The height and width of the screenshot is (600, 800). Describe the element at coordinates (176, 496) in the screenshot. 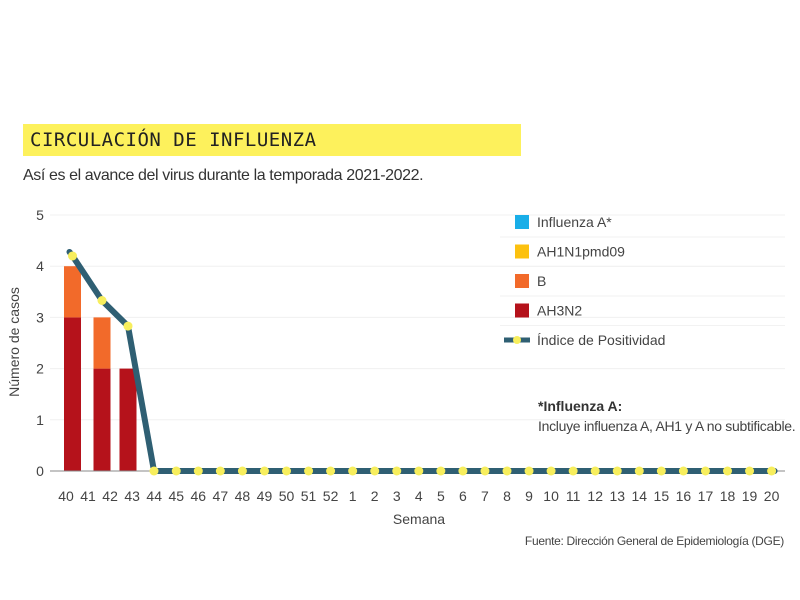

I see `x-tick-label: 45` at that location.